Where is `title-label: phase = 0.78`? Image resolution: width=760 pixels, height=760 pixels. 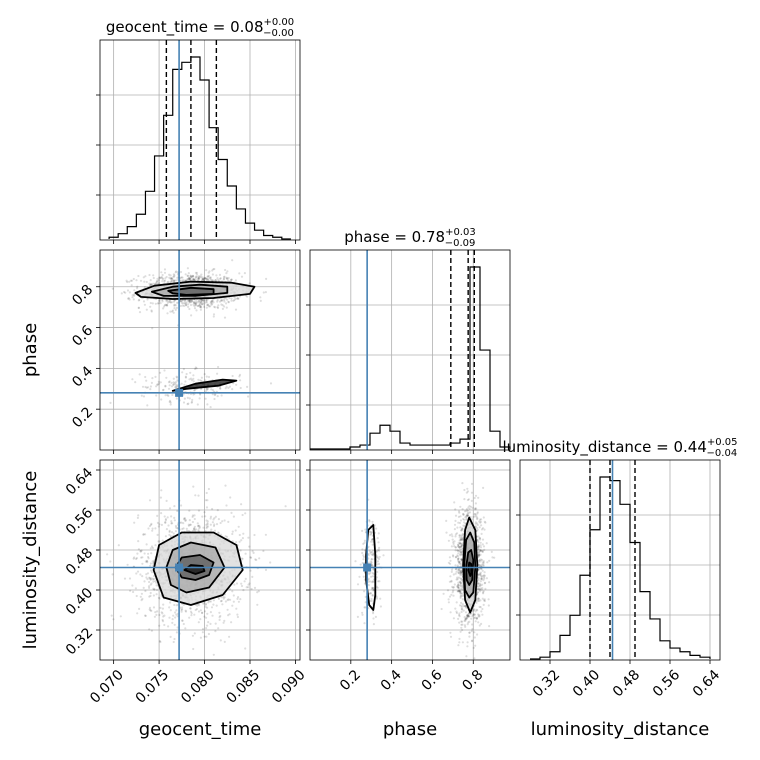
title-label: phase = 0.78 is located at coordinates (394, 237).